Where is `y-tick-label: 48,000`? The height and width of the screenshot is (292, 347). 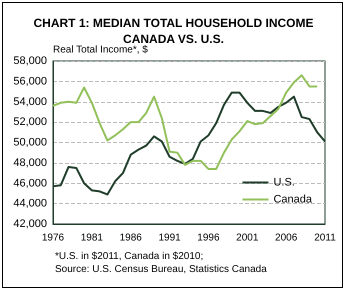 y-tick-label: 48,000 is located at coordinates (30, 162).